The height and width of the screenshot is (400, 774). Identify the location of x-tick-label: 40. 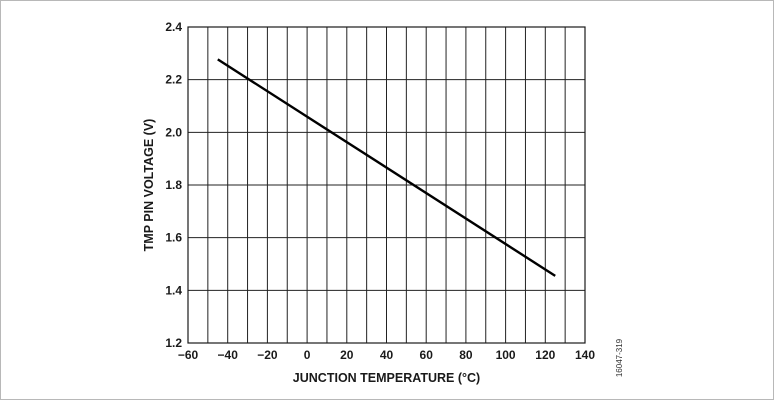
(387, 355).